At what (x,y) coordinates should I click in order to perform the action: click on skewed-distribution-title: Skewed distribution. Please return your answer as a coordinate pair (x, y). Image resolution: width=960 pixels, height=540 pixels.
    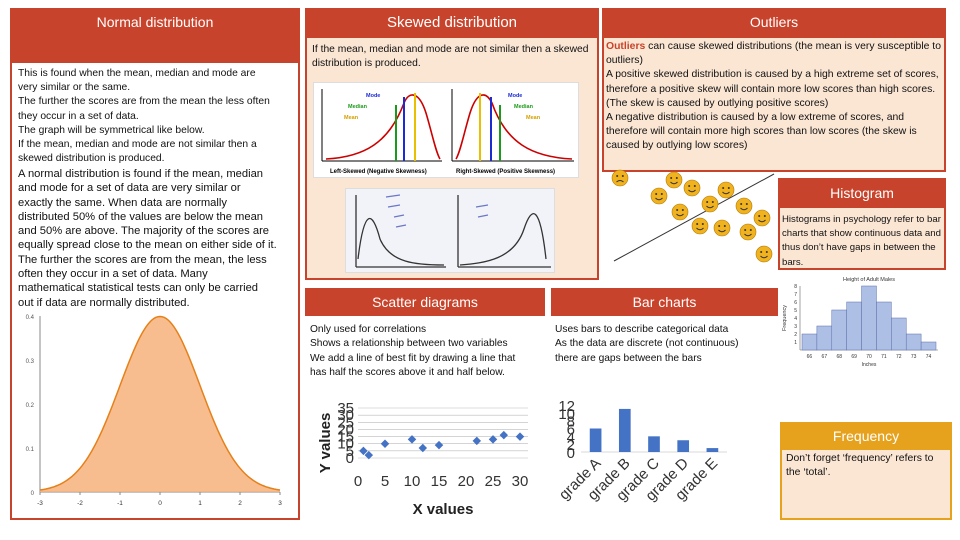
    Looking at the image, I should click on (452, 22).